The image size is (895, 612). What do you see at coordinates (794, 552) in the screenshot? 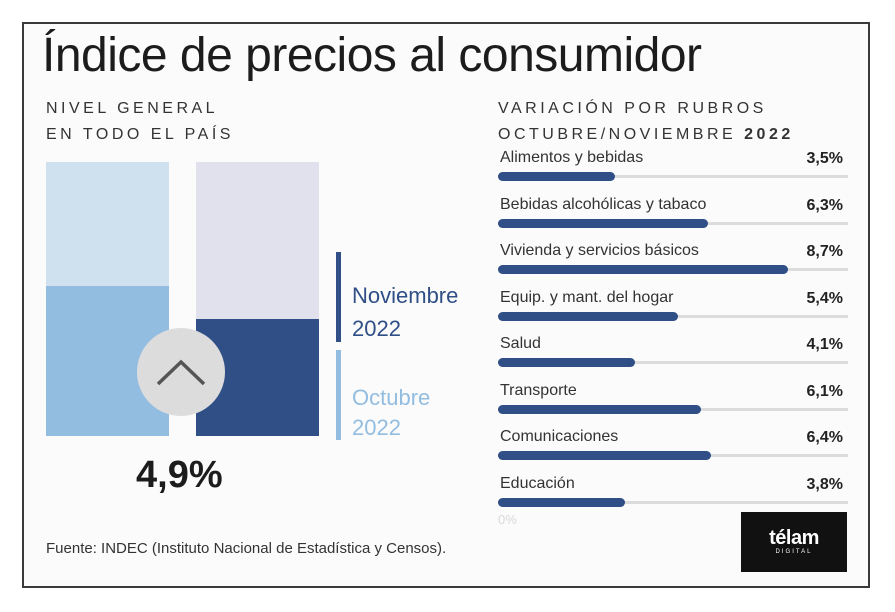
I see `logo-sub: DIGITAL` at bounding box center [794, 552].